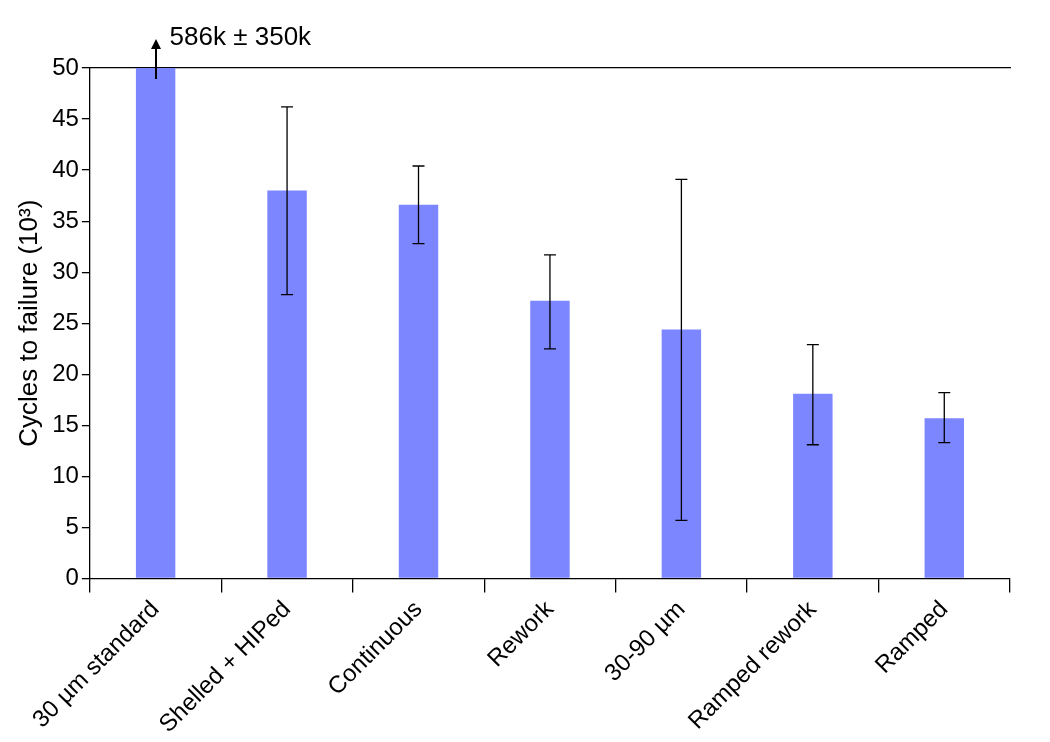 This screenshot has width=1050, height=742. What do you see at coordinates (241, 36) in the screenshot?
I see `annotation: 586k ± 350k` at bounding box center [241, 36].